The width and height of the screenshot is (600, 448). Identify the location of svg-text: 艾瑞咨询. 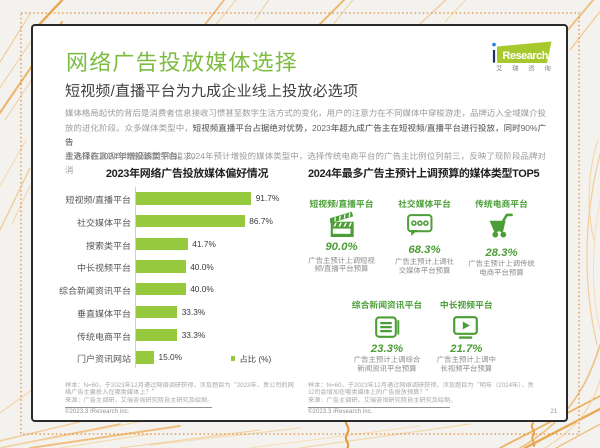
(528, 68).